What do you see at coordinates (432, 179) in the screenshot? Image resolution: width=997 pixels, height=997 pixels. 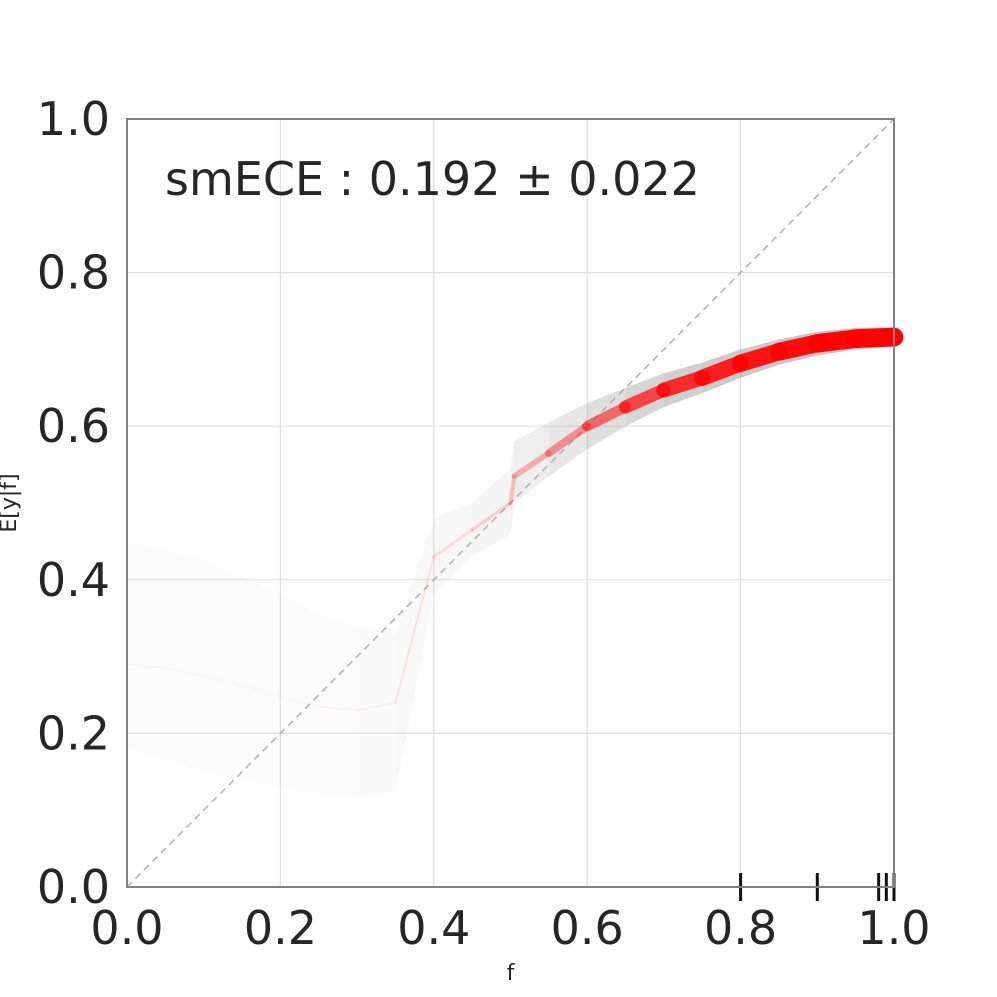 I see `smece-annotation: smECE : 0.192 ± 0.022` at bounding box center [432, 179].